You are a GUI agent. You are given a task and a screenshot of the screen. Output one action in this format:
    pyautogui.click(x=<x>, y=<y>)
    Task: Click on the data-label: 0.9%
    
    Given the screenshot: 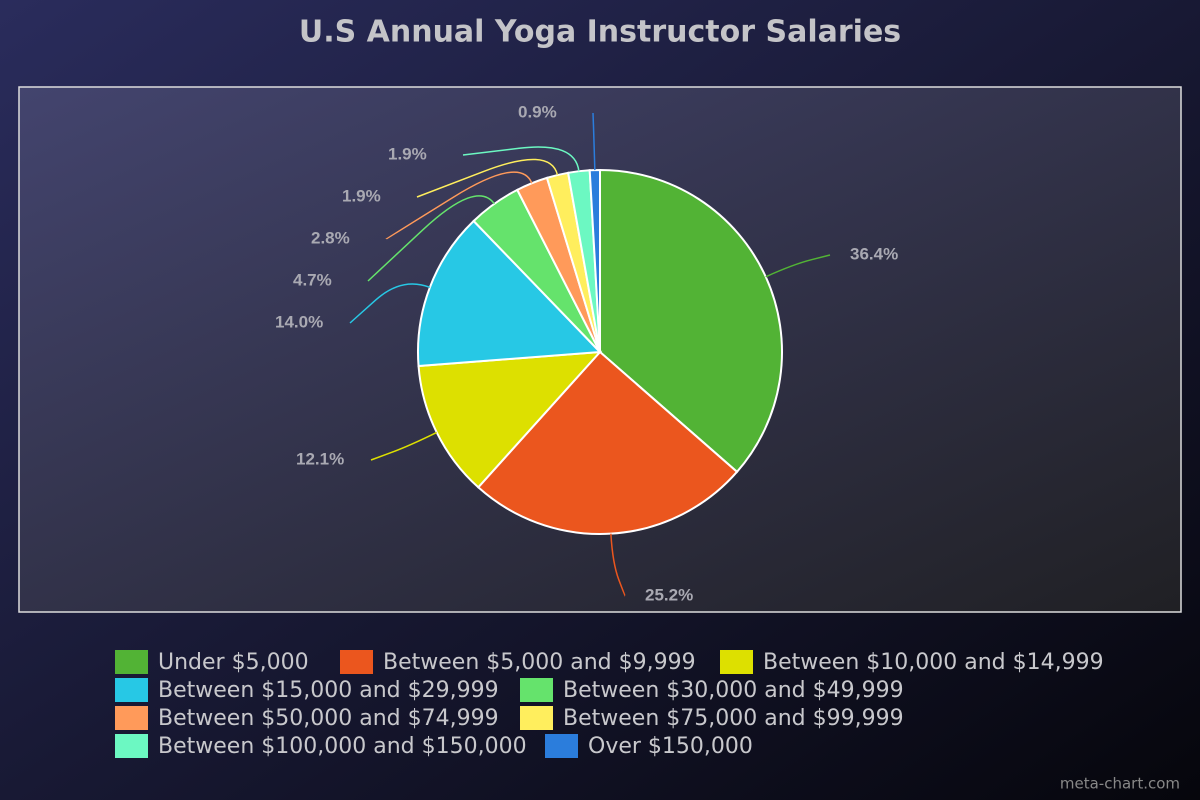 What is the action you would take?
    pyautogui.click(x=537, y=111)
    